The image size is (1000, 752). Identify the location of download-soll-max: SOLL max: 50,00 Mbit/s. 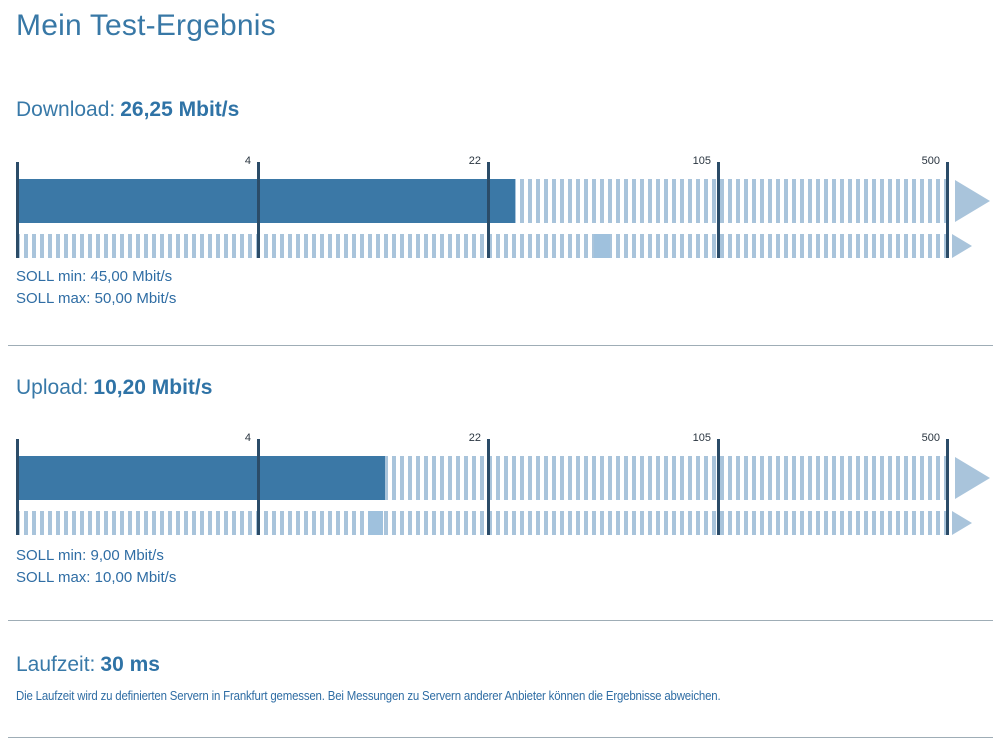
(96, 298).